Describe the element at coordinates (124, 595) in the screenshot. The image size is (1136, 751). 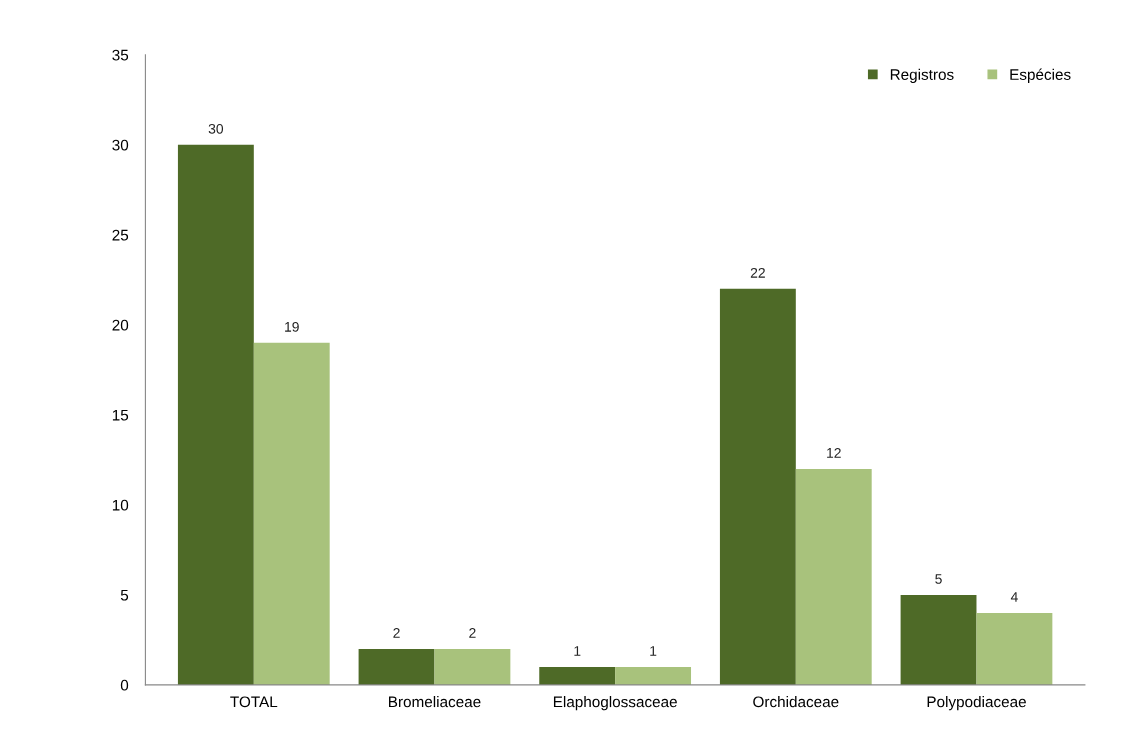
I see `y-tick-label: 5` at that location.